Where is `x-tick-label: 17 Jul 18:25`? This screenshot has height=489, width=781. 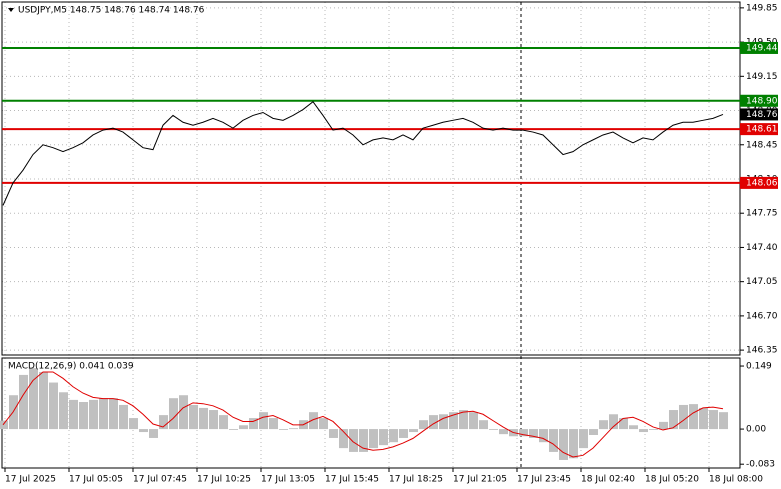 x-tick-label: 17 Jul 18:25 is located at coordinates (416, 480).